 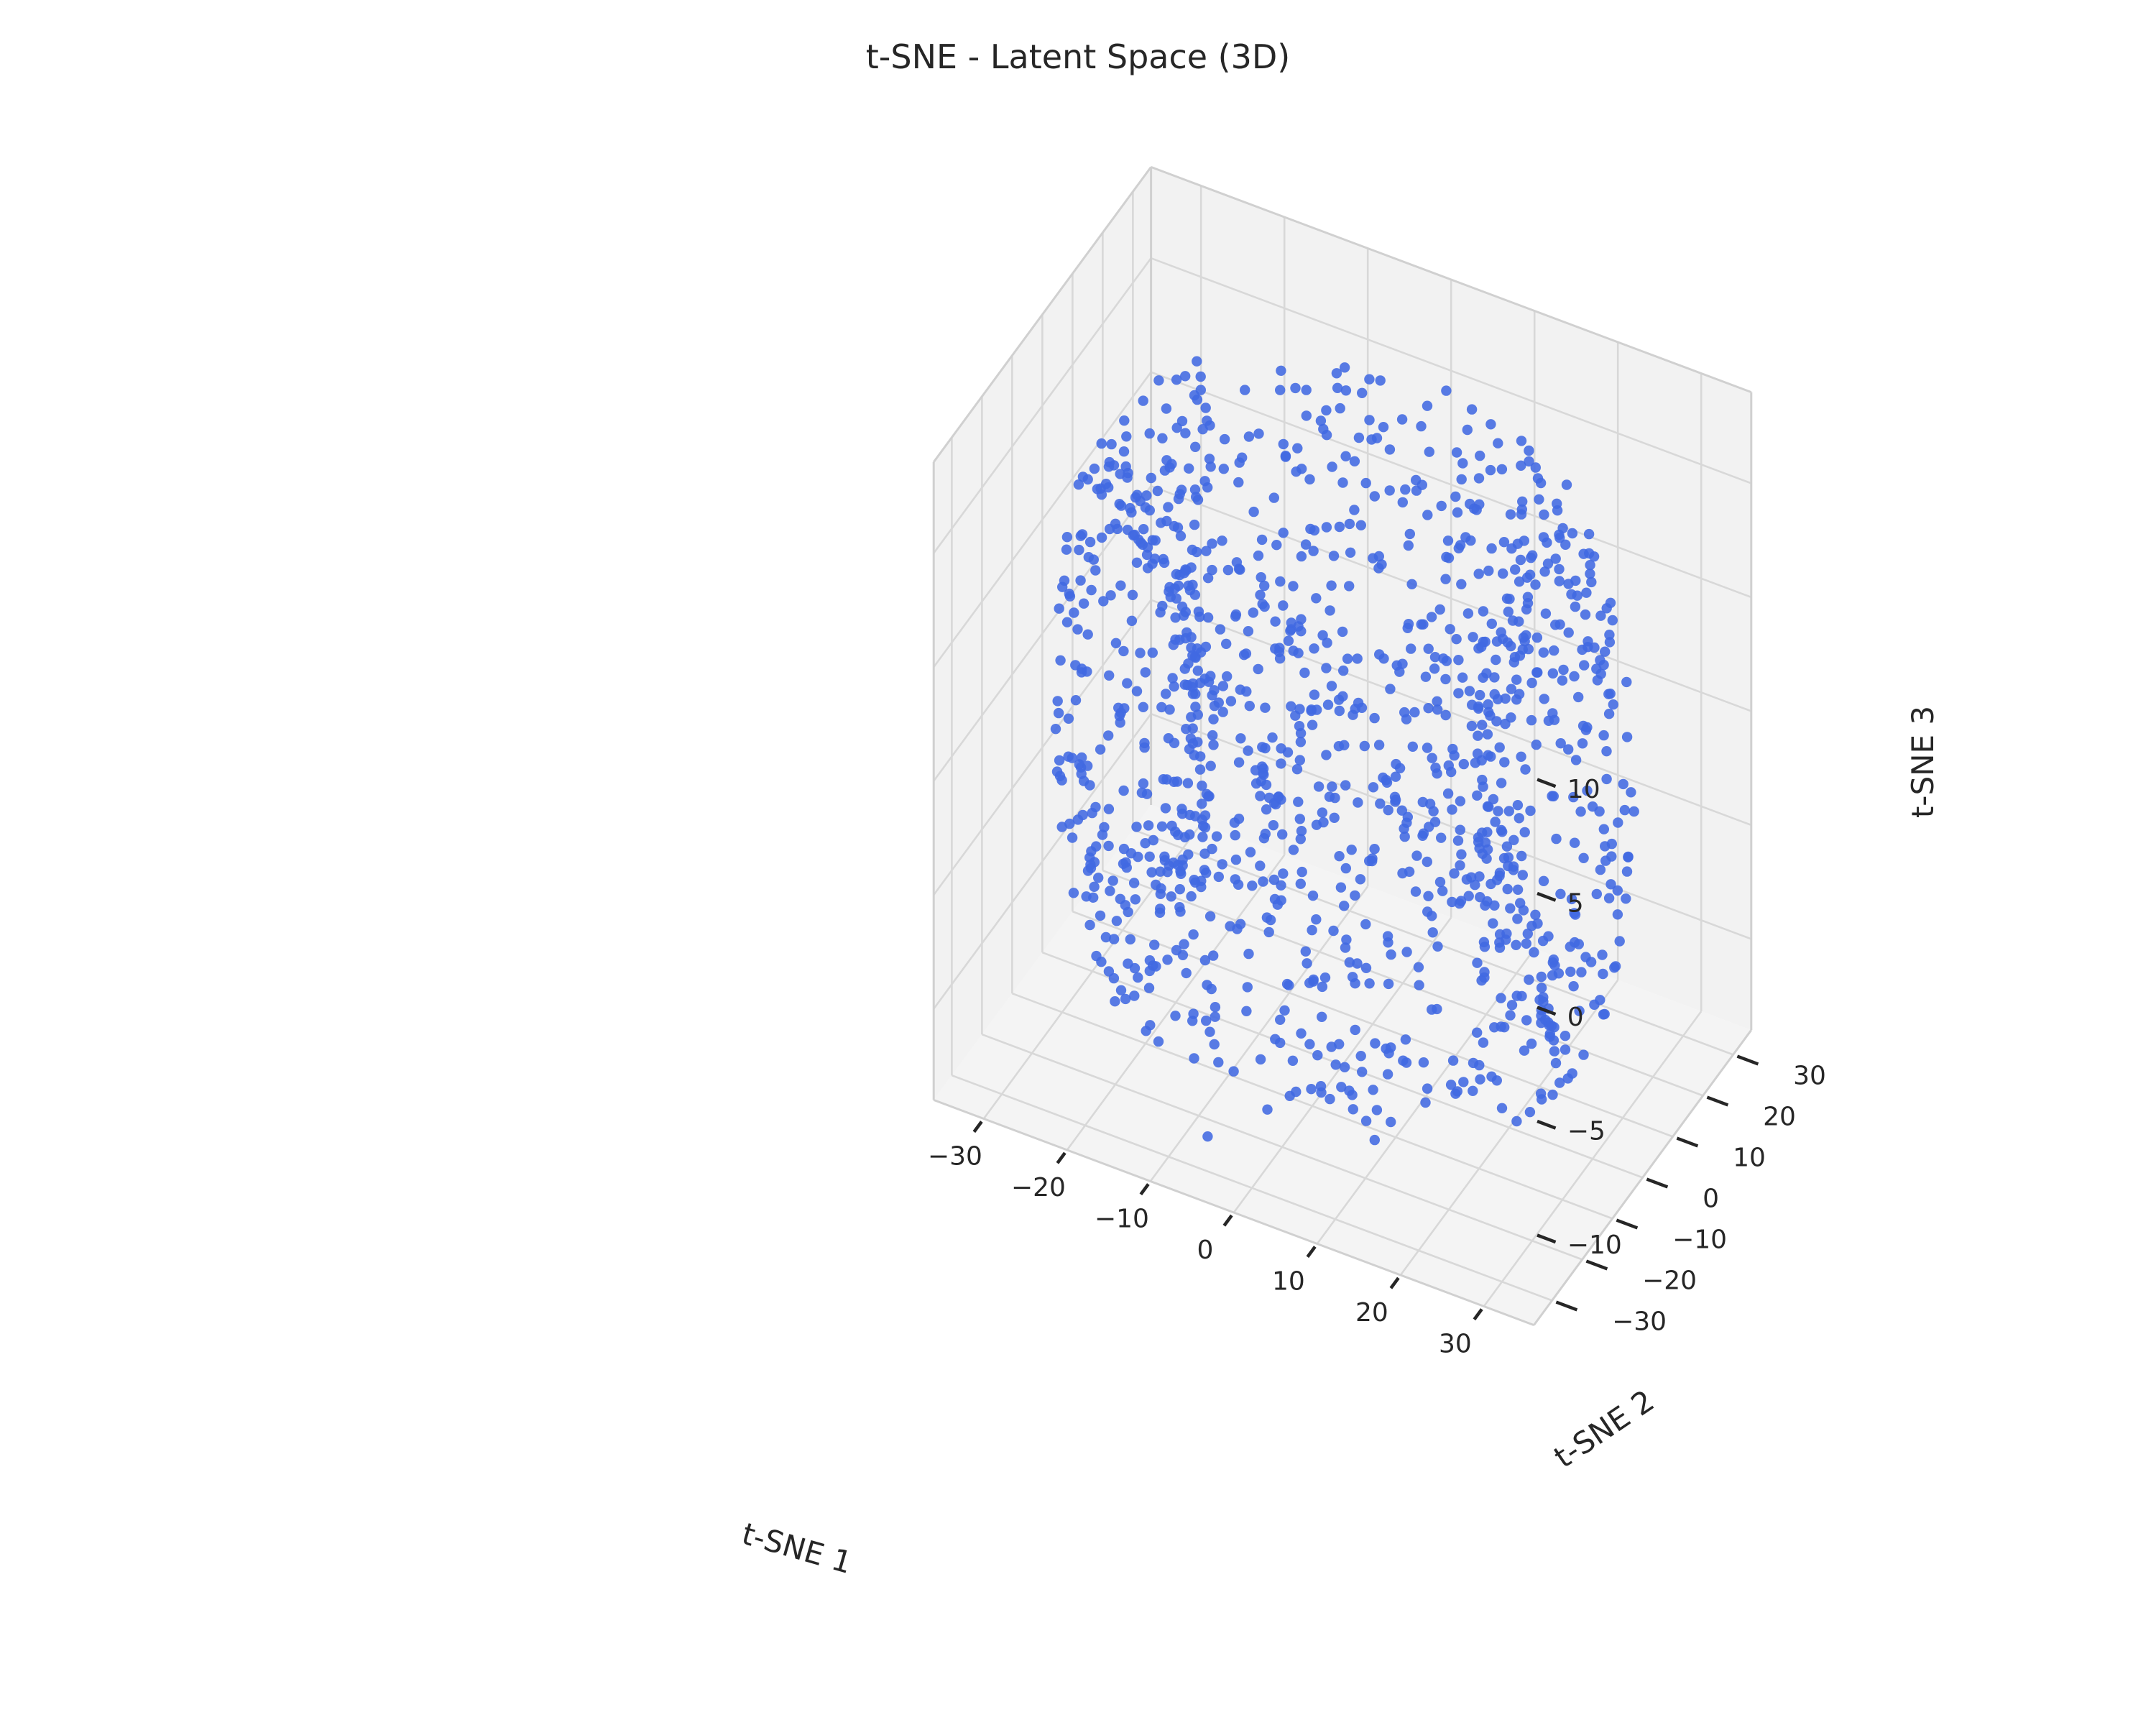 What do you see at coordinates (797, 1548) in the screenshot?
I see `x-axis-label: t-SNE 1` at bounding box center [797, 1548].